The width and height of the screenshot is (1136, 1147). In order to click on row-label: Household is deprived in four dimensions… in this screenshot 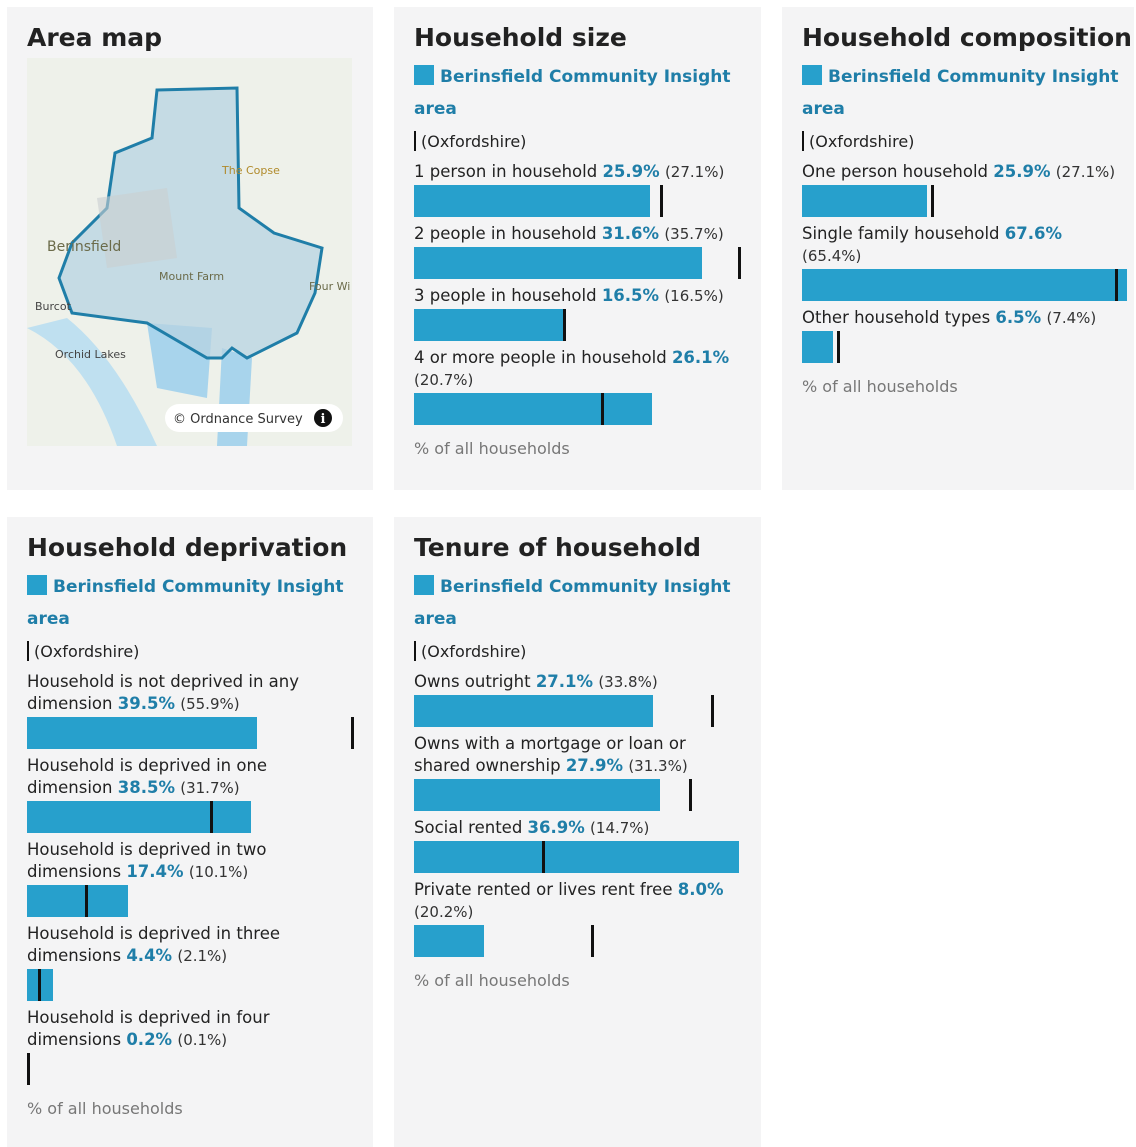, I will do `click(187, 1029)`.